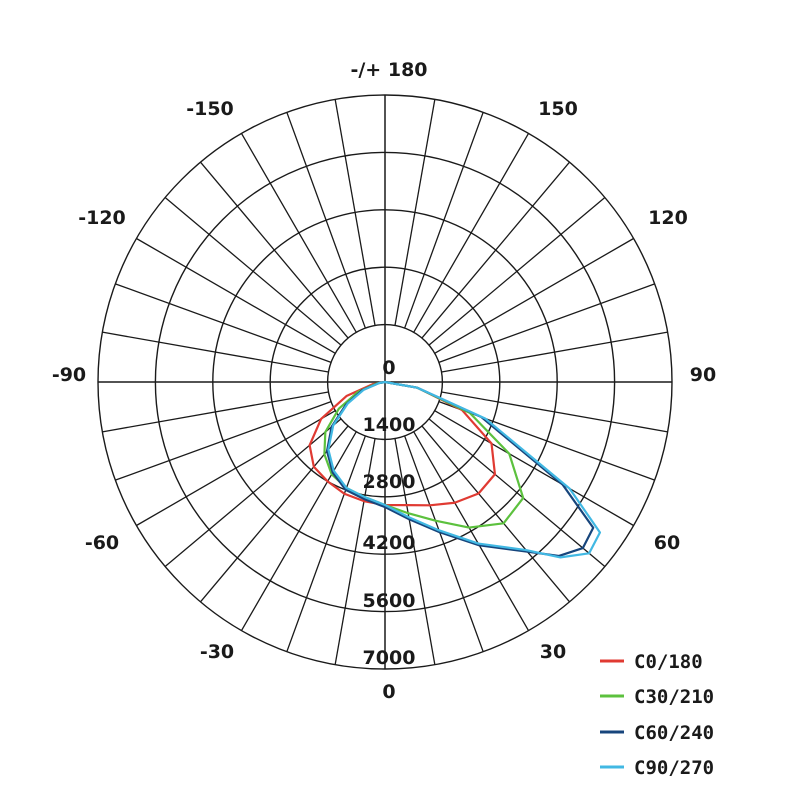 This screenshot has height=800, width=800. What do you see at coordinates (553, 652) in the screenshot?
I see `angle-label-30: 30` at bounding box center [553, 652].